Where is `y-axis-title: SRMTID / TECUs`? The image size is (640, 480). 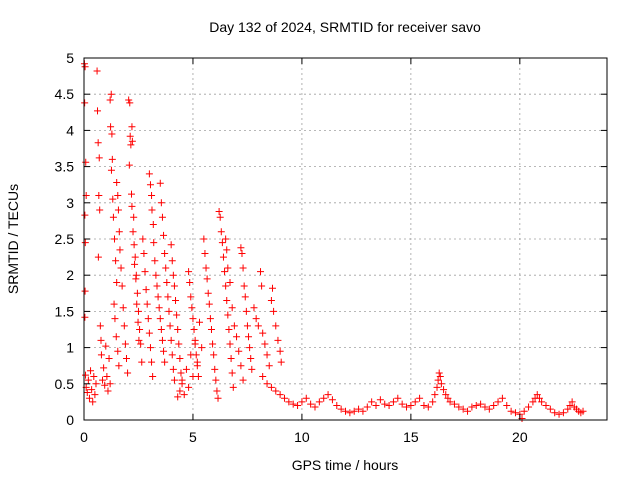 y-axis-title: SRMTID / TECUs is located at coordinates (13, 239).